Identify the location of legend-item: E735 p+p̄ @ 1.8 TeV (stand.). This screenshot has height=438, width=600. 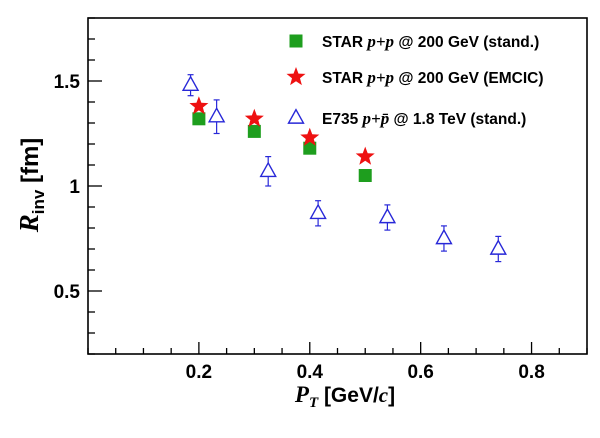
(406, 118).